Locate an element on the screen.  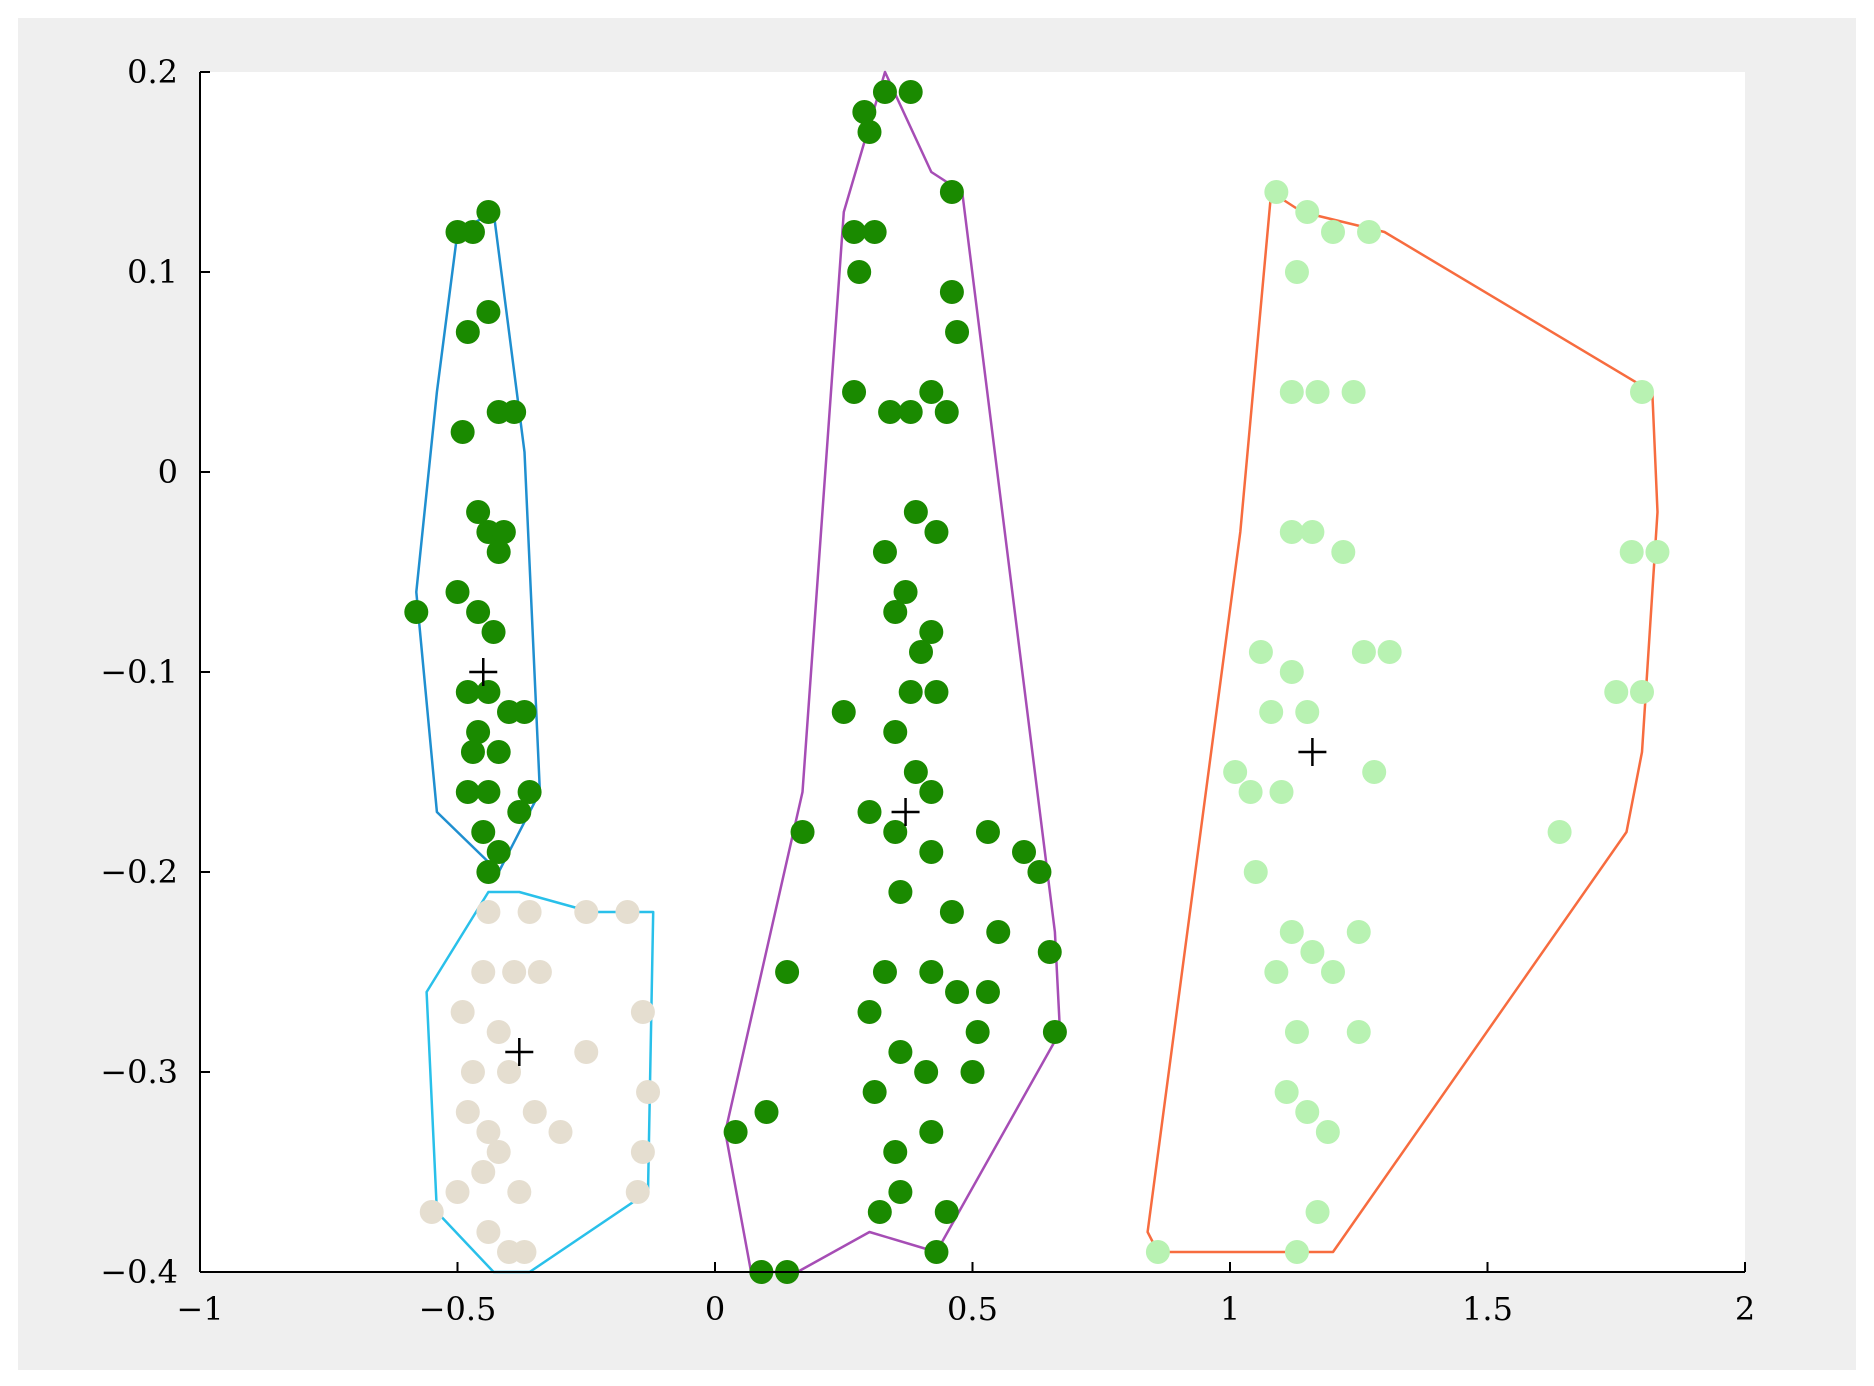
x-tick-label: 0.5 is located at coordinates (972, 1309).